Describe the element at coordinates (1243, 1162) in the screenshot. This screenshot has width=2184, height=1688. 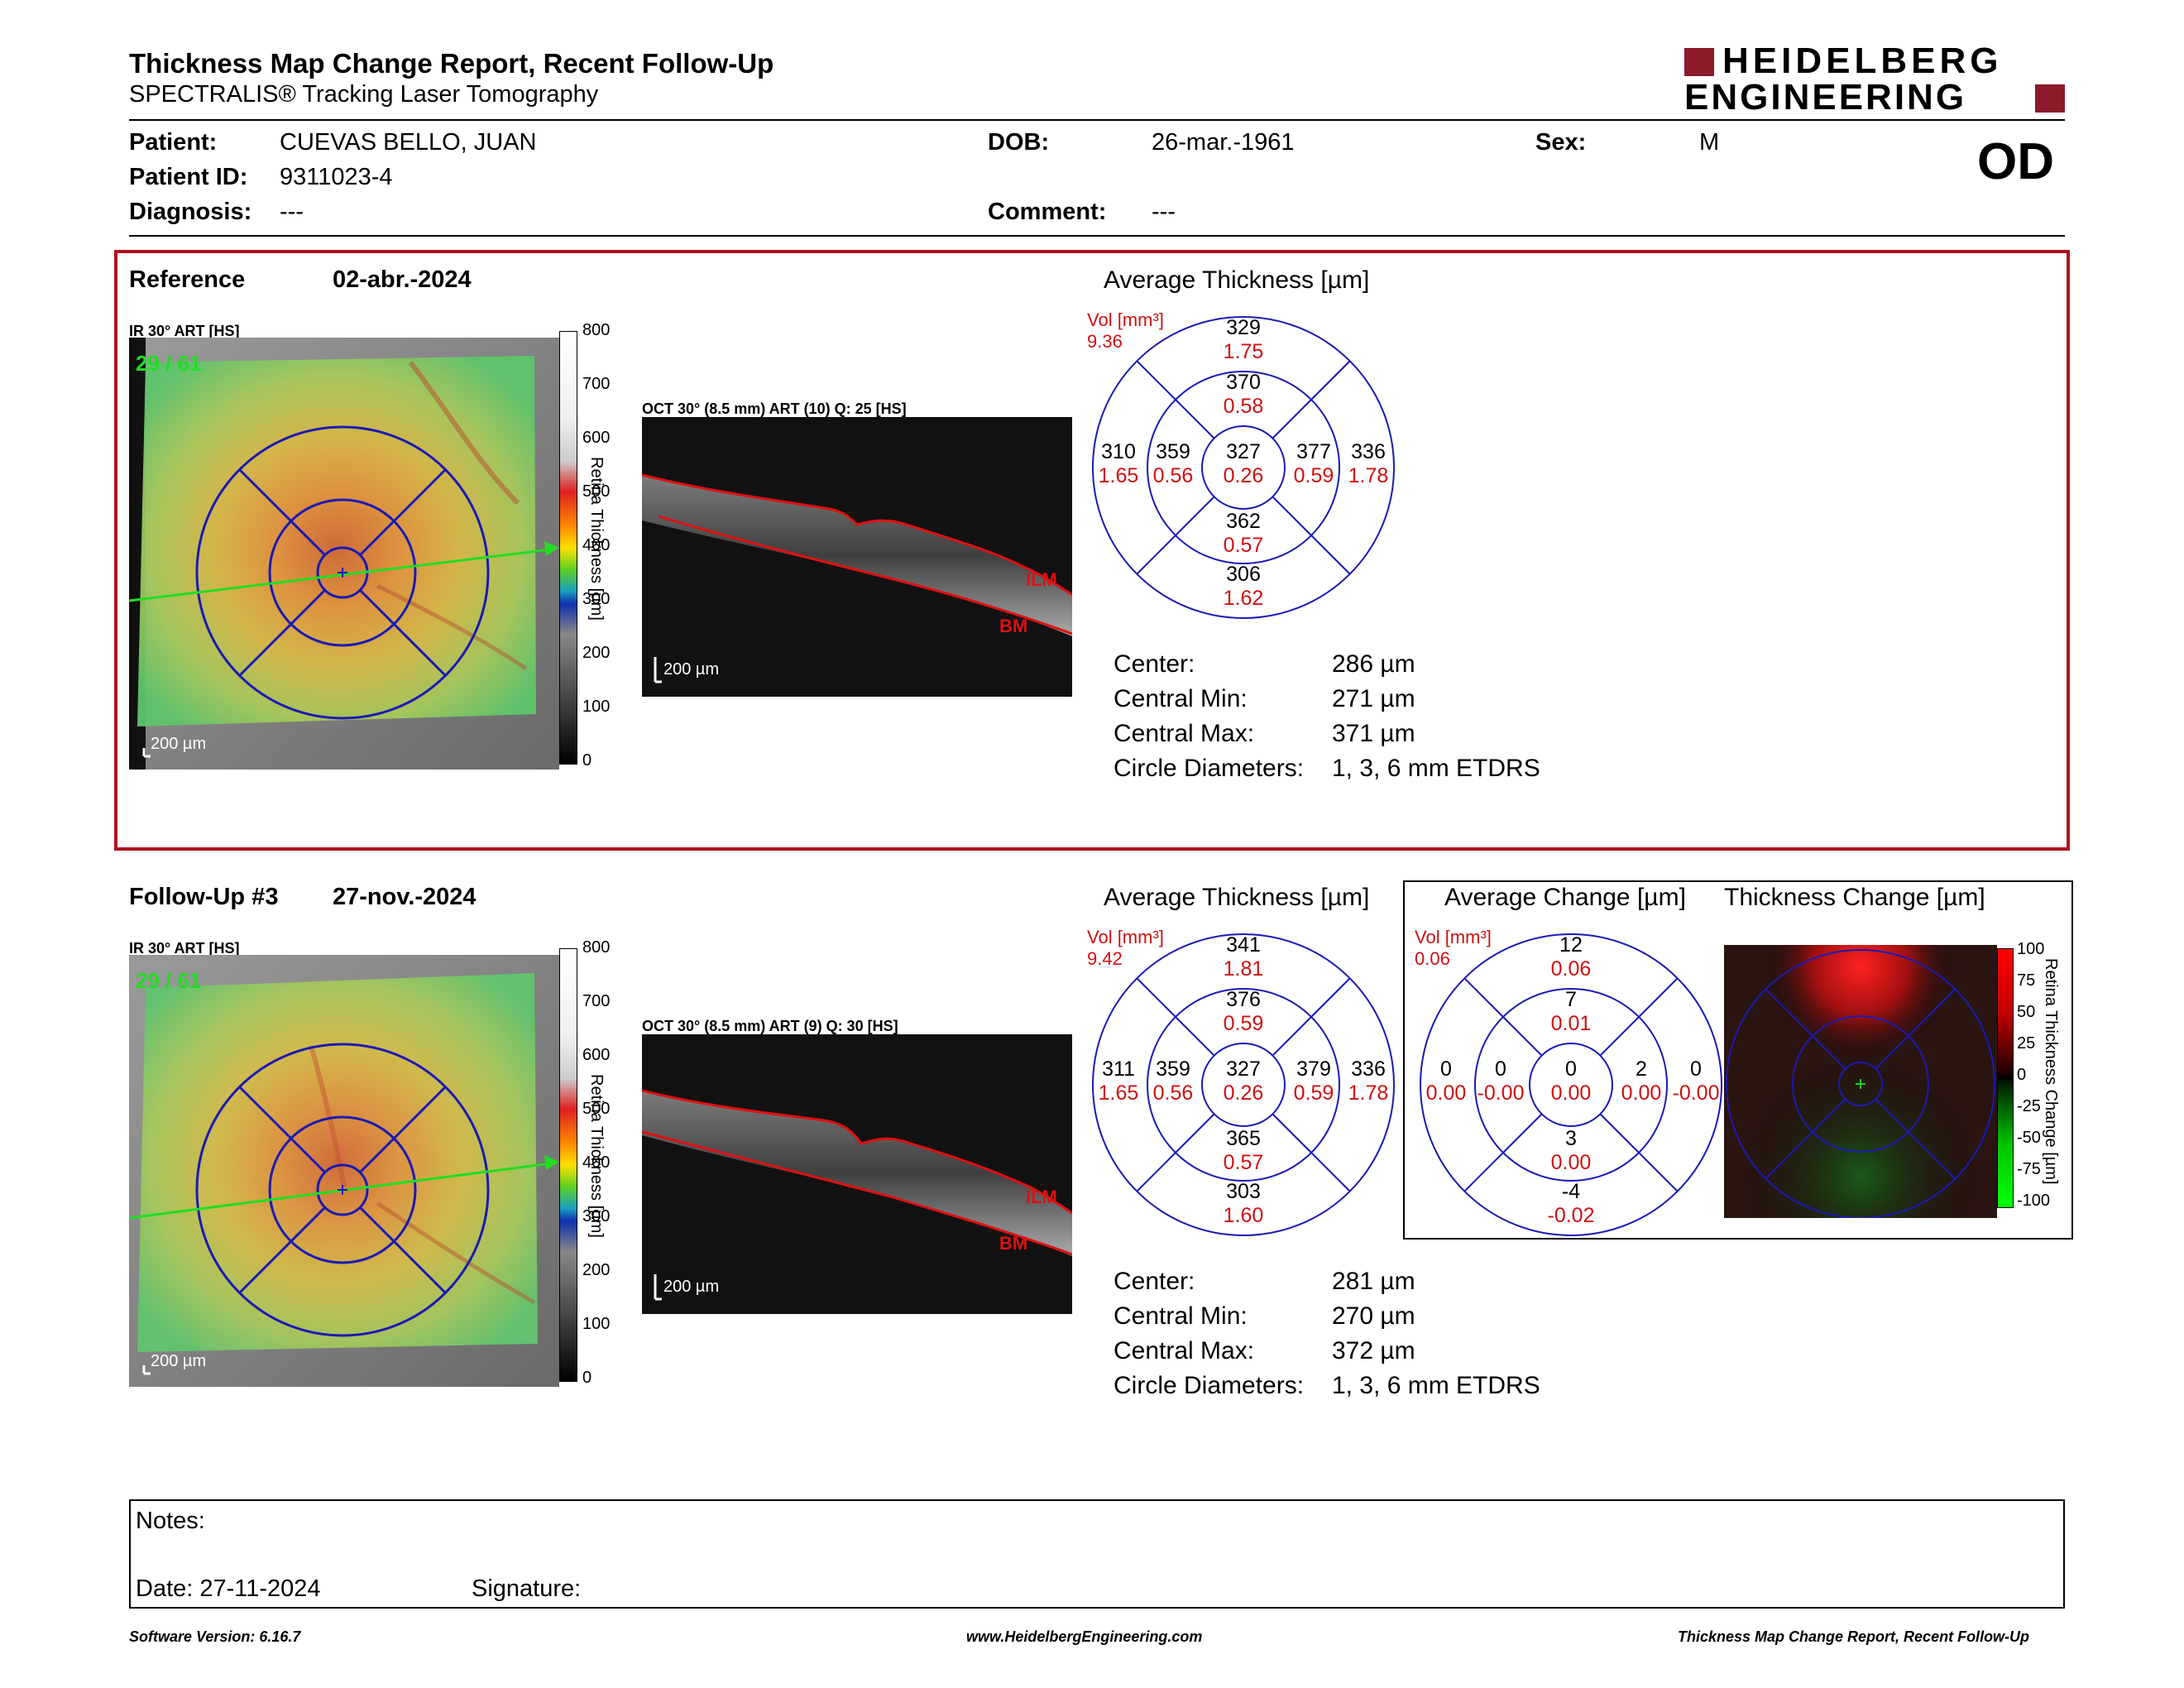
I see `fu-inner-inf-vol: 0.57` at that location.